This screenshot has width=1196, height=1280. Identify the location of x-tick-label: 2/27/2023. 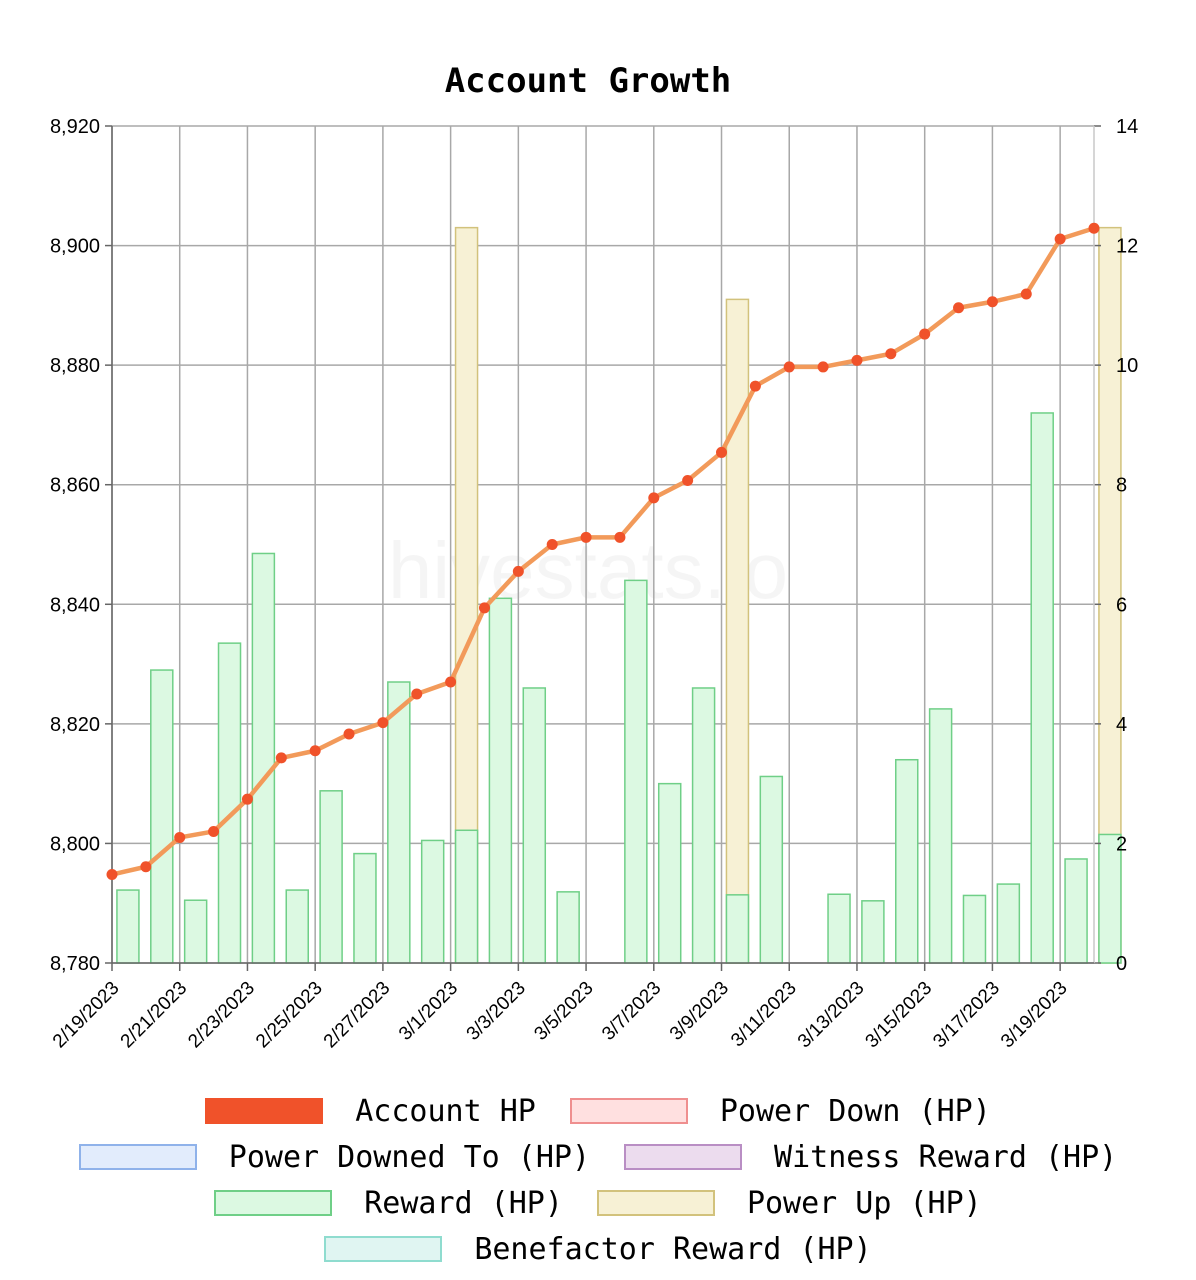
(357, 1015).